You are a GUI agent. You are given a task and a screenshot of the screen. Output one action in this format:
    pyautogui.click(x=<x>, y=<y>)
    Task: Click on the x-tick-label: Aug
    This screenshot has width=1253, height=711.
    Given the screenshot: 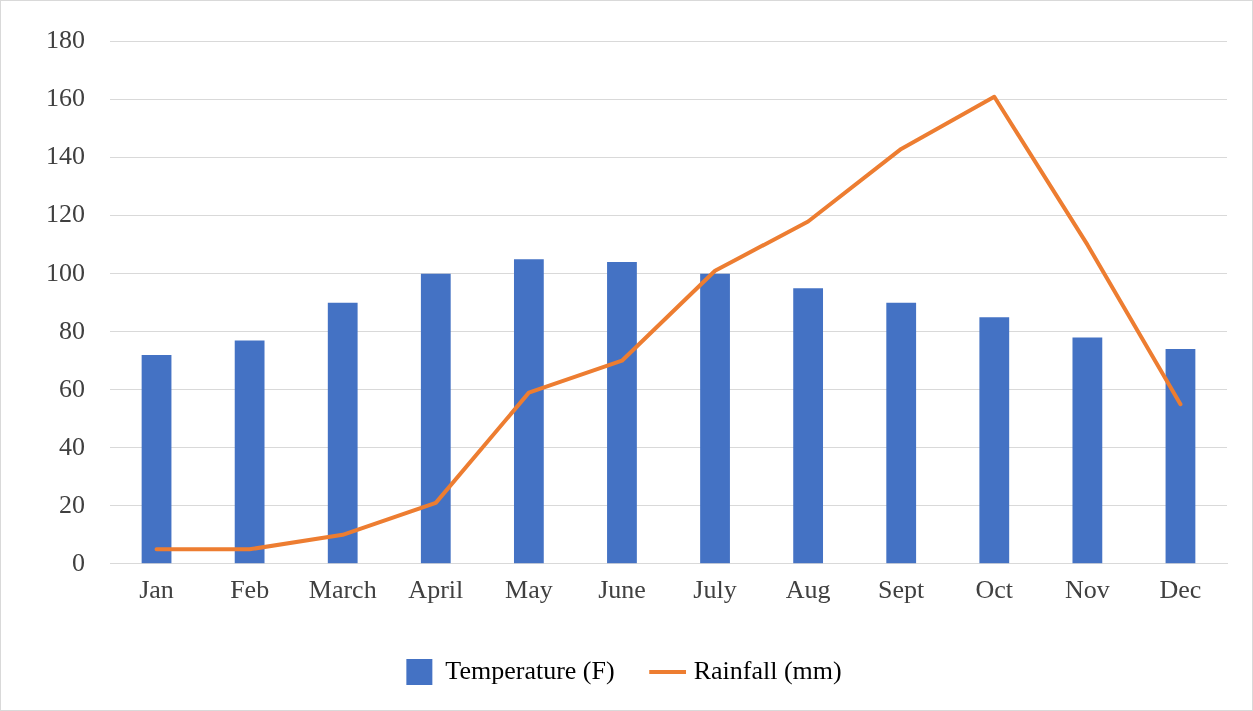 What is the action you would take?
    pyautogui.click(x=808, y=590)
    